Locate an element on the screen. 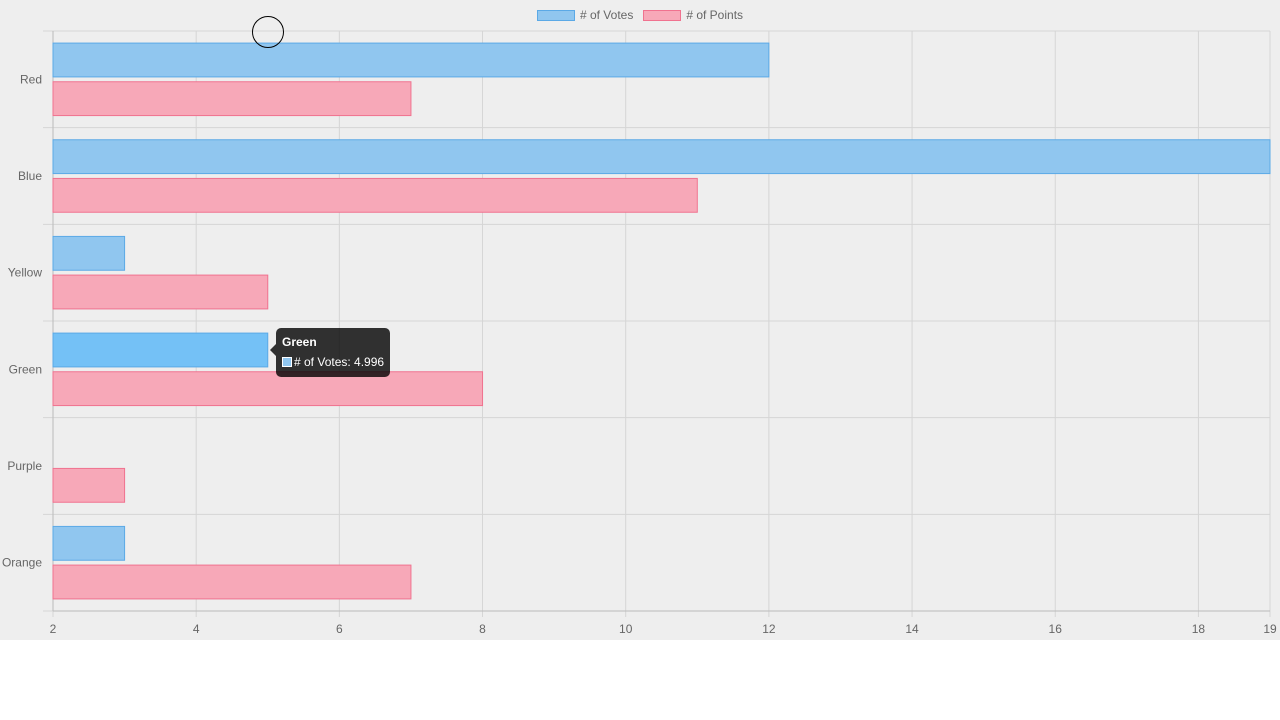  bar-points-red is located at coordinates (232, 99).